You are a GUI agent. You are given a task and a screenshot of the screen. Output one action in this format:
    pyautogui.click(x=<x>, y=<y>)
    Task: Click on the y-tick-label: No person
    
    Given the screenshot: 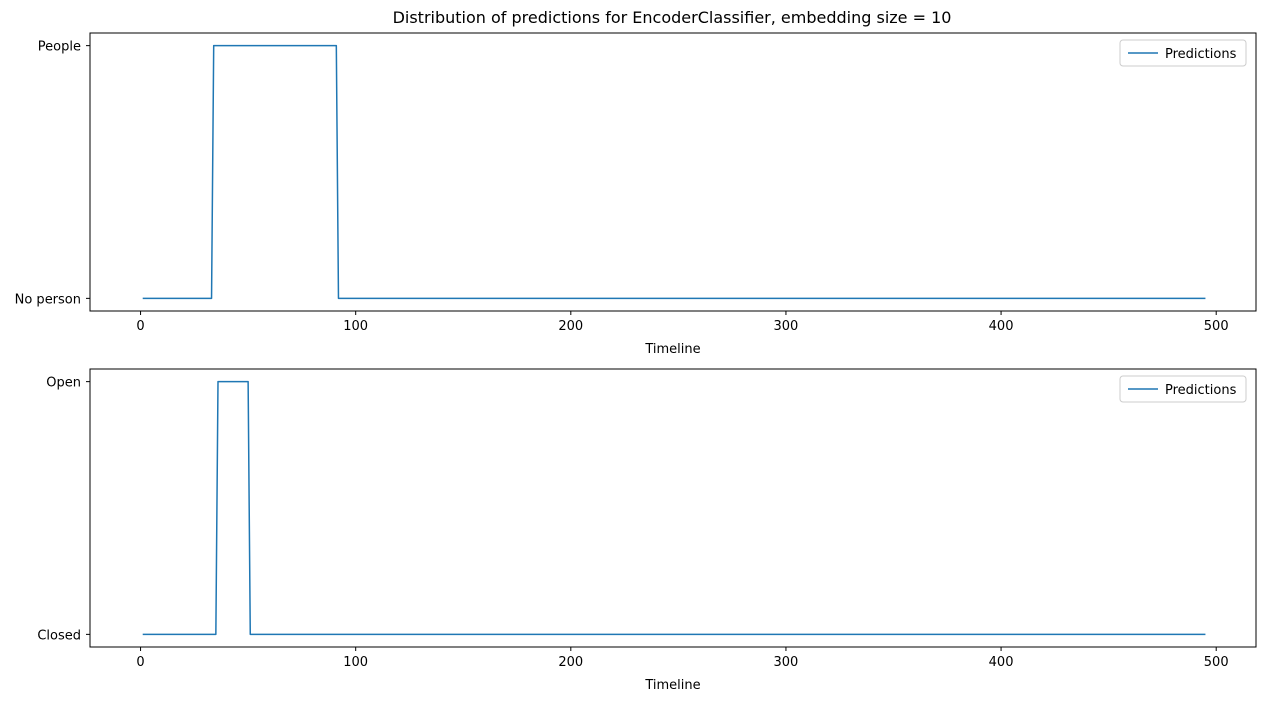 What is the action you would take?
    pyautogui.click(x=48, y=299)
    